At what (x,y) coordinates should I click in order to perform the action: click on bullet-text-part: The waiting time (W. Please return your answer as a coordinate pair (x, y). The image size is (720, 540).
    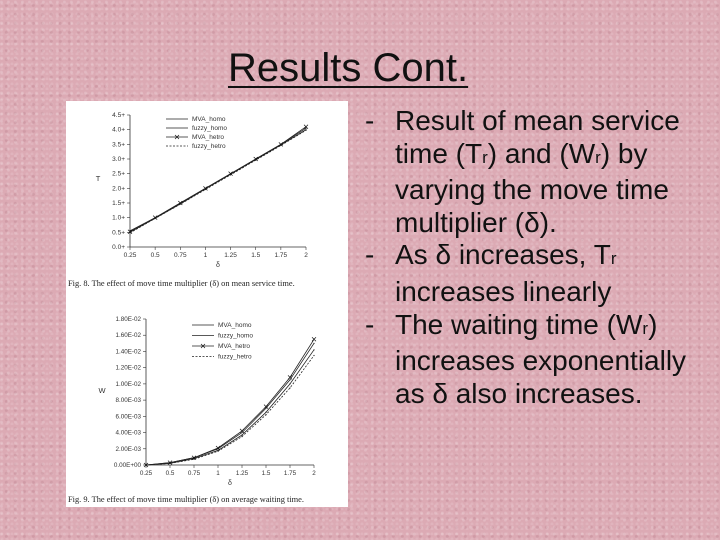
    Looking at the image, I should click on (519, 324).